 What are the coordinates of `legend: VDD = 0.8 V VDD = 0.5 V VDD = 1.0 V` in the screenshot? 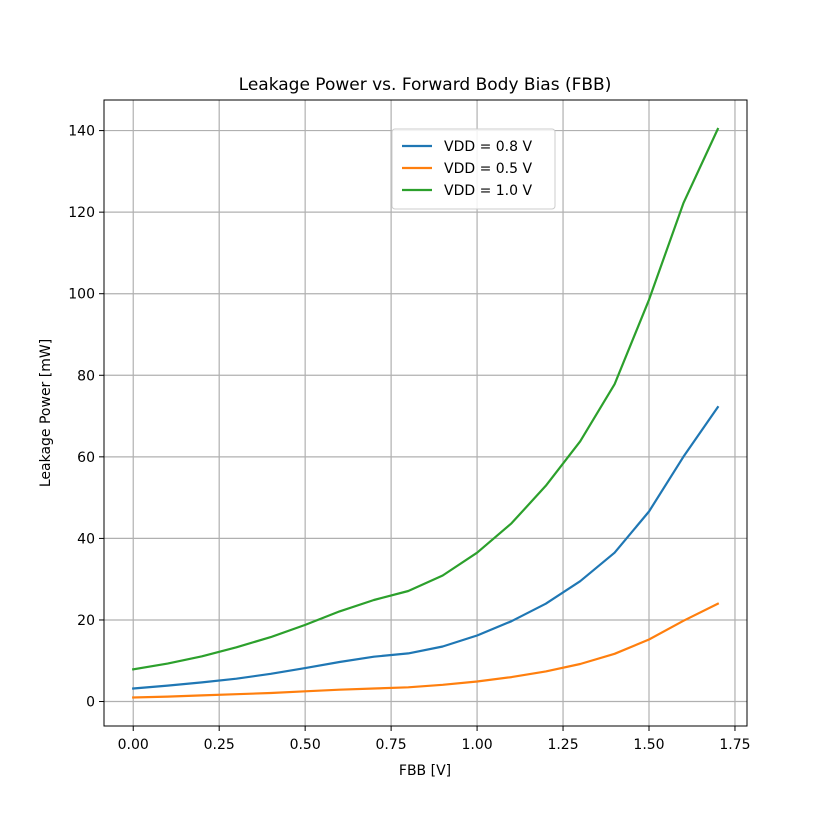 It's located at (473, 169).